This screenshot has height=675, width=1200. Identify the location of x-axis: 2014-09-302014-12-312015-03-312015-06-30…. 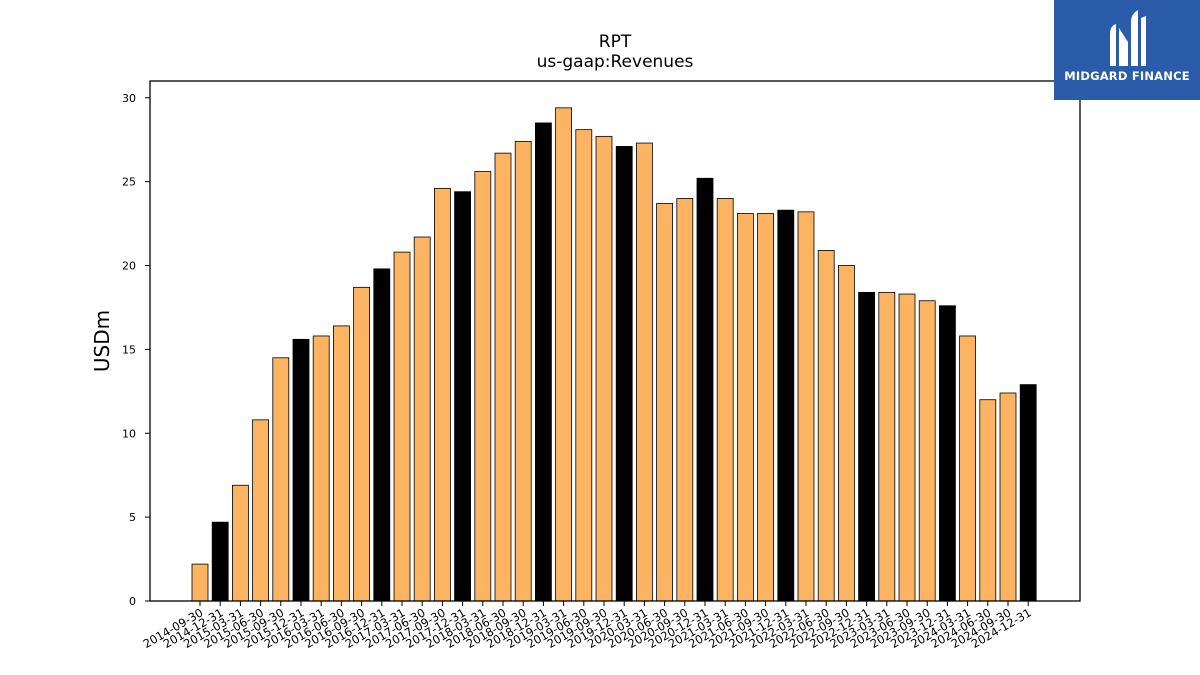
(587, 626).